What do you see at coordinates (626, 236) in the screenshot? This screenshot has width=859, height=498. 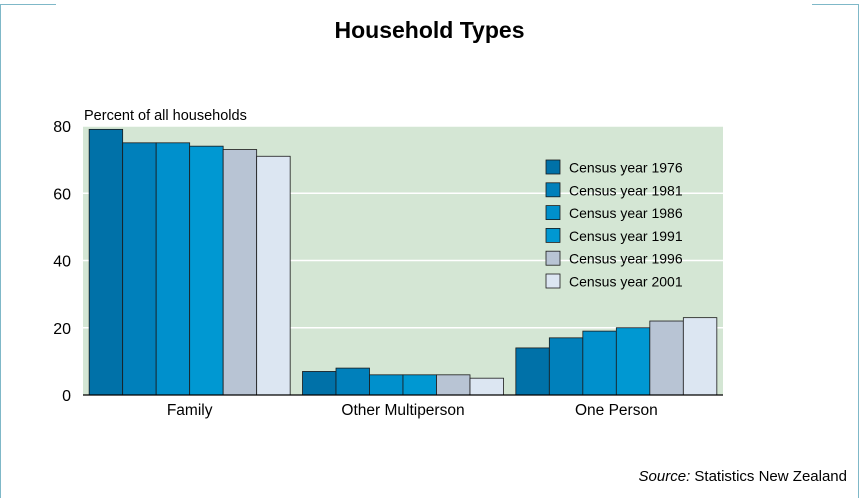 I see `legend-label: Census year 1991` at bounding box center [626, 236].